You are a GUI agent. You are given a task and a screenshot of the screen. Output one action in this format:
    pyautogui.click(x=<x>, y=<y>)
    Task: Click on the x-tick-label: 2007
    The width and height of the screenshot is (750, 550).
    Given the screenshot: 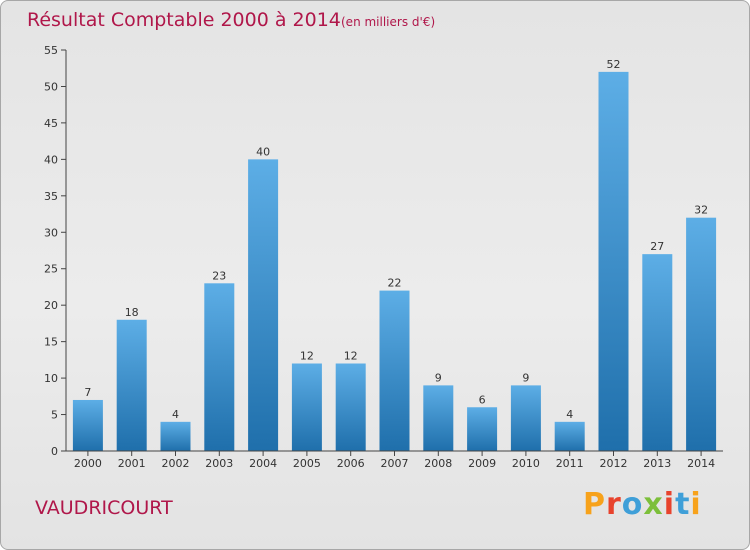 What is the action you would take?
    pyautogui.click(x=395, y=463)
    